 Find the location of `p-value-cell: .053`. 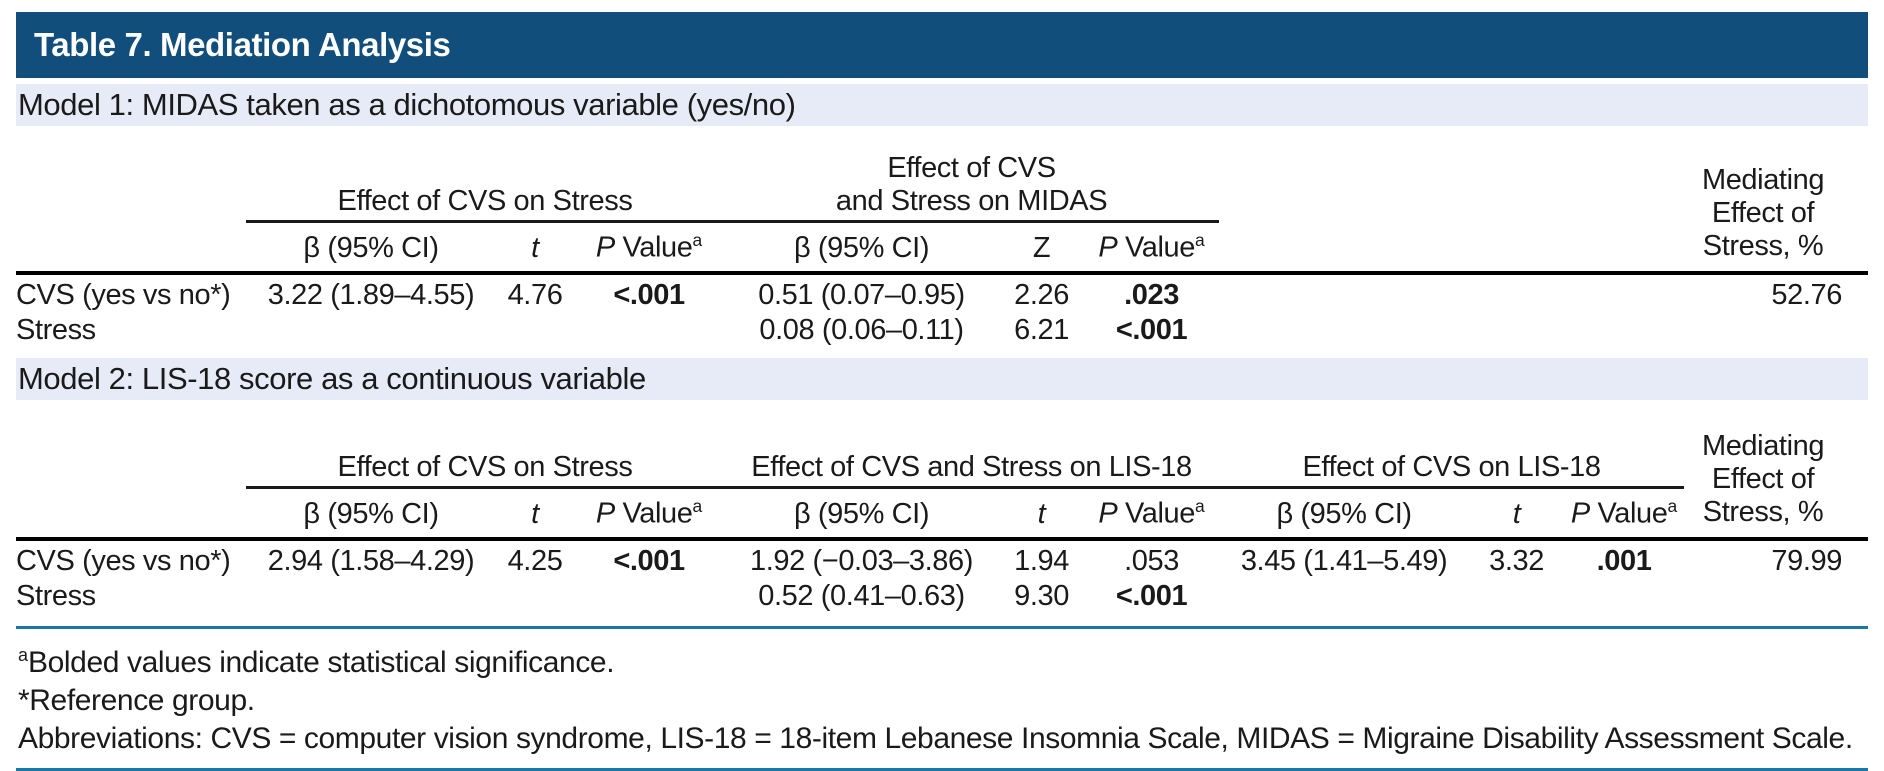

p-value-cell: .053 is located at coordinates (1152, 558).